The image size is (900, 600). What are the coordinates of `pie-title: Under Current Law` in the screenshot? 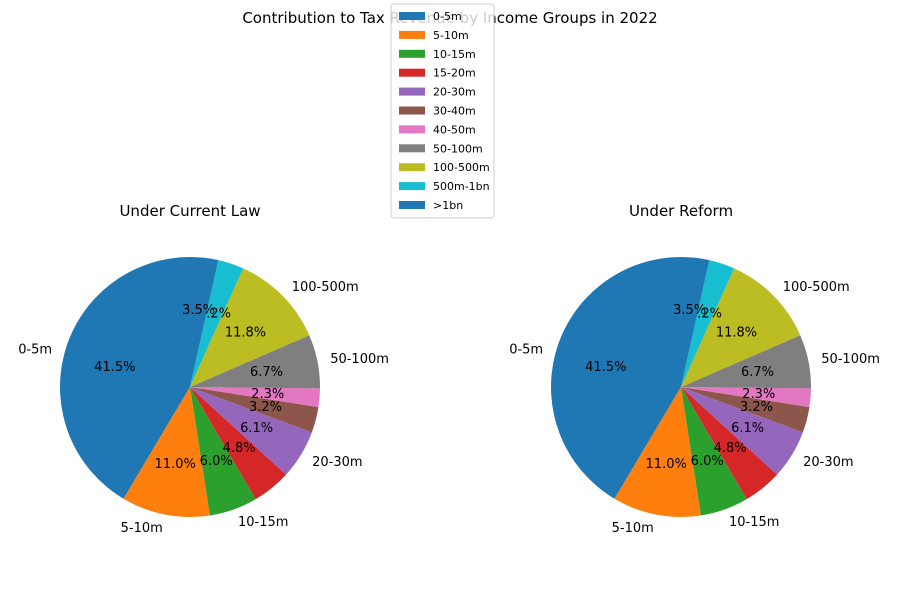 It's located at (189, 211).